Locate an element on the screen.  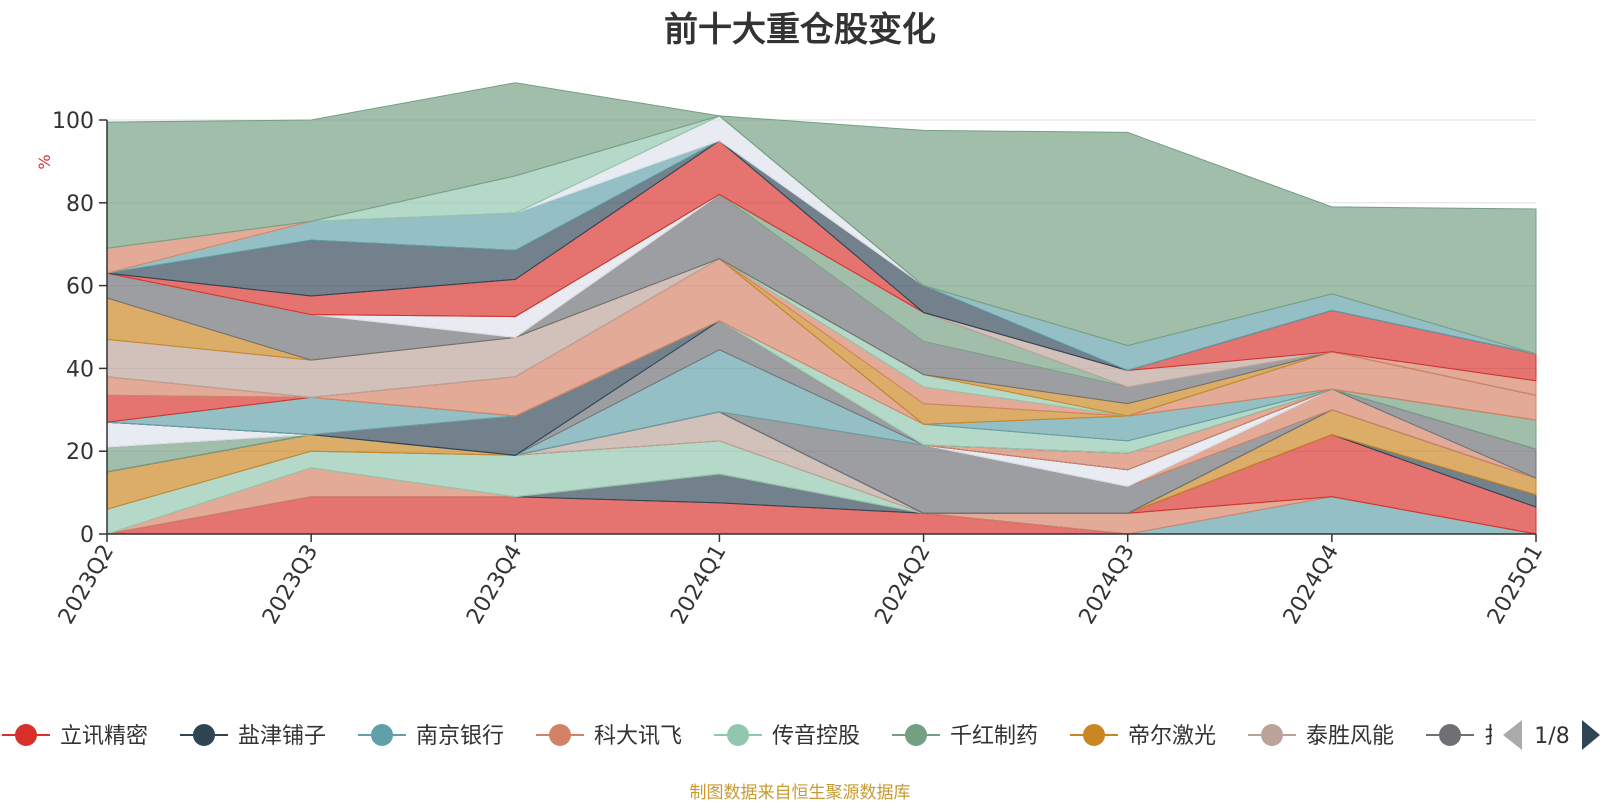
legend-item-盐津铺子: 盐津铺子 is located at coordinates (253, 736).